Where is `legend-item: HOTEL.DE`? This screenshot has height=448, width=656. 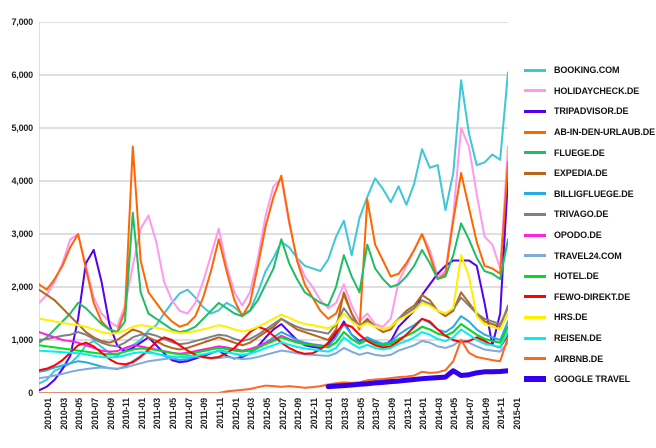
legend-item: HOTEL.DE is located at coordinates (590, 276).